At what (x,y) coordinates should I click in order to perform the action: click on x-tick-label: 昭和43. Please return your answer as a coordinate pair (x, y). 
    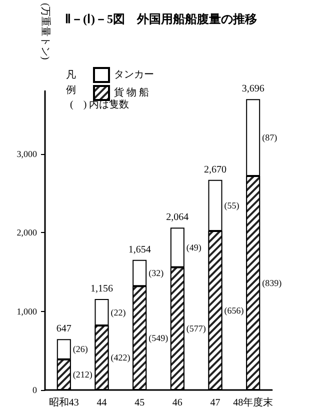
    Looking at the image, I should click on (63, 402).